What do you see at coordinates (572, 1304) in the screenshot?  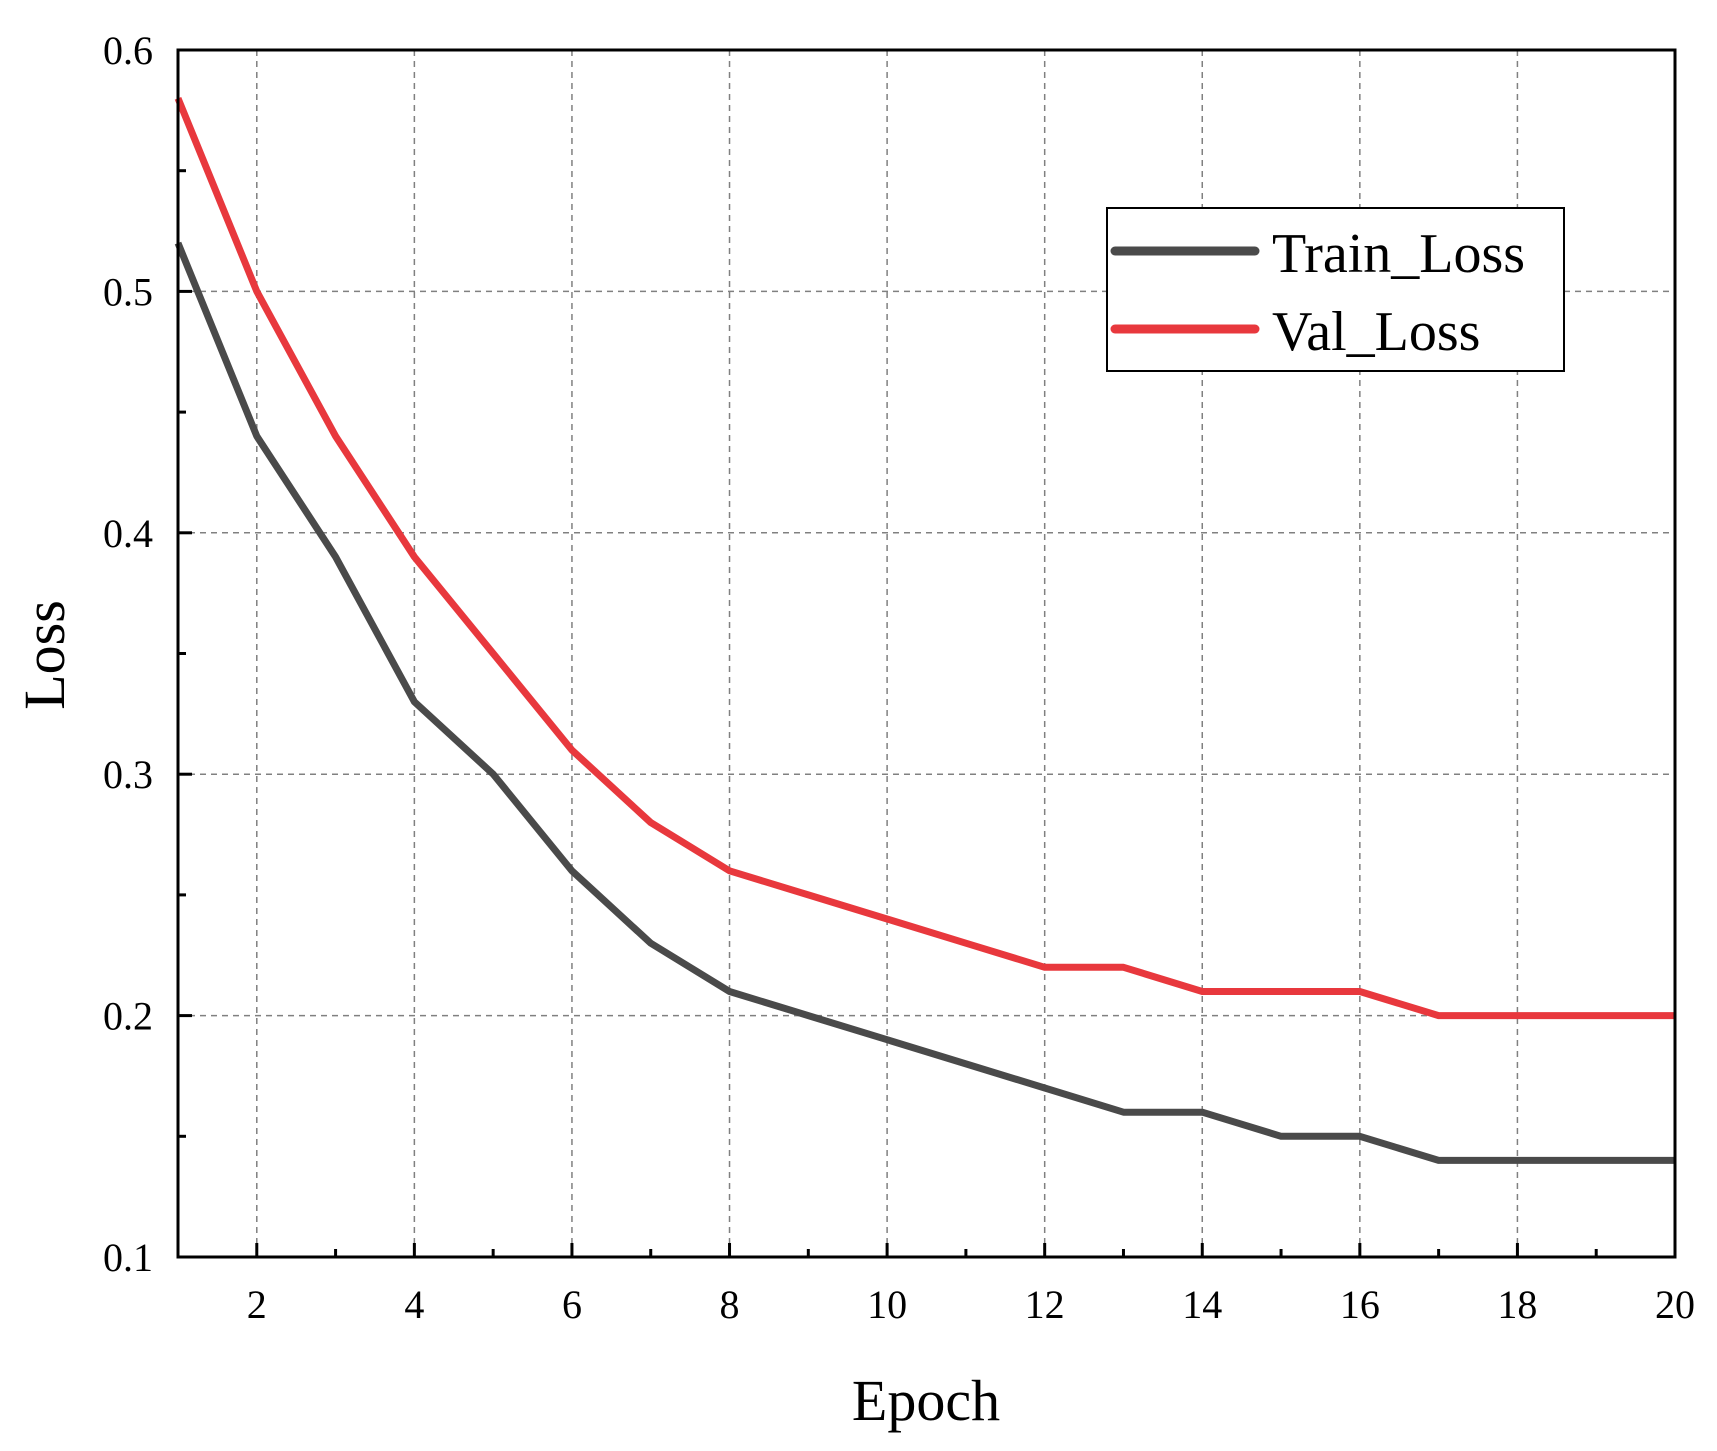 I see `x-tick-label: 6` at bounding box center [572, 1304].